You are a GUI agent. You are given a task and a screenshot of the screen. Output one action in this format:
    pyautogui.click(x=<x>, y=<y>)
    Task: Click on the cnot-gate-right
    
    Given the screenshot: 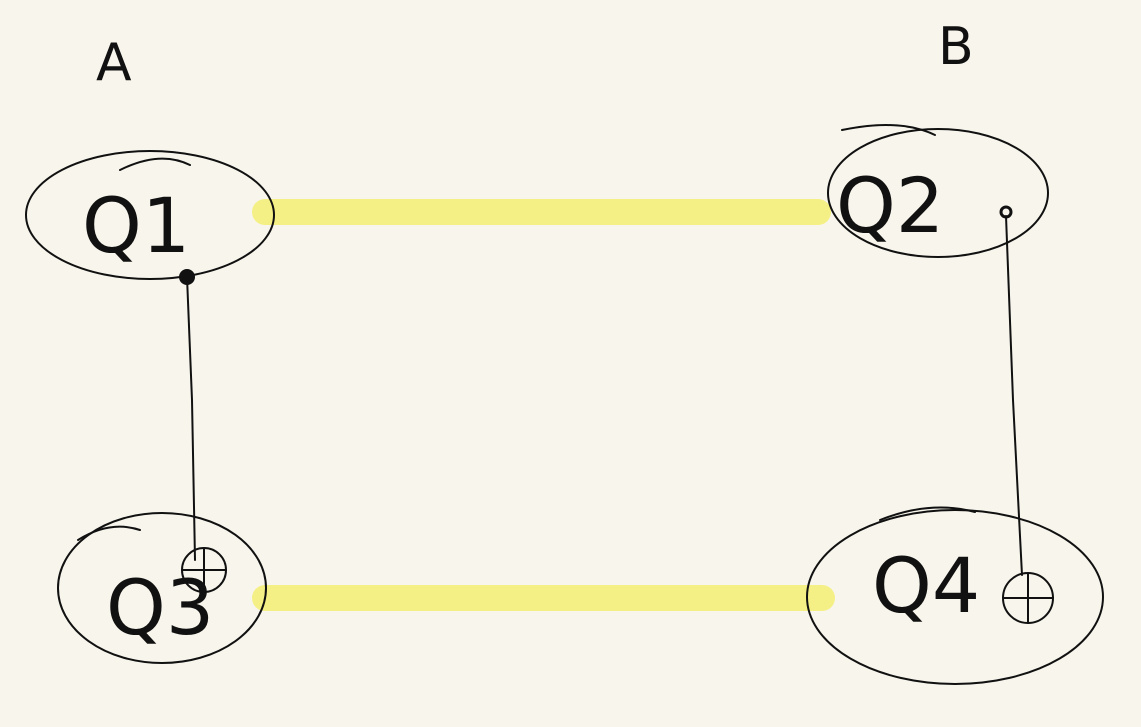 What is the action you would take?
    pyautogui.click(x=1026, y=414)
    